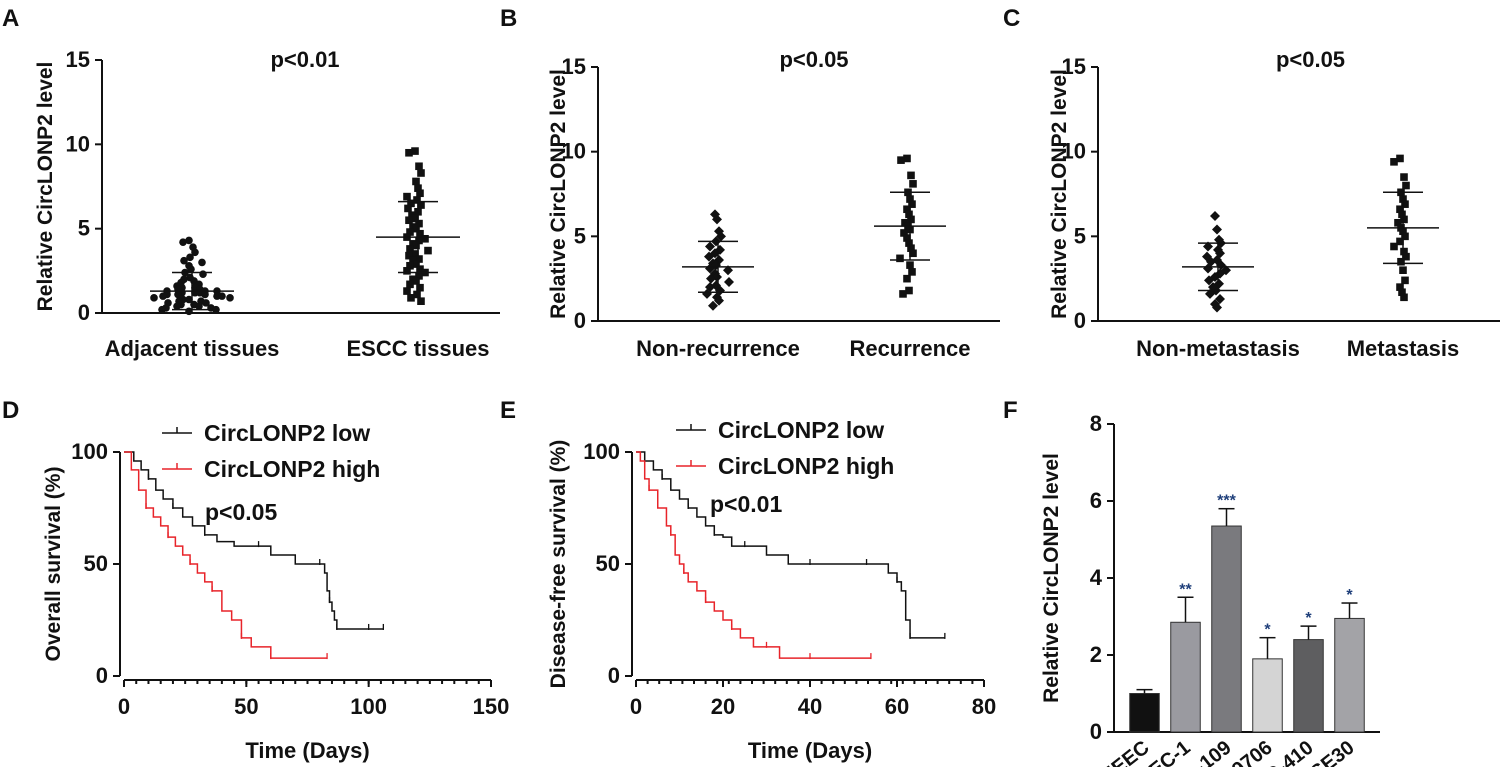  What do you see at coordinates (1010, 410) in the screenshot?
I see `panel-letter: F` at bounding box center [1010, 410].